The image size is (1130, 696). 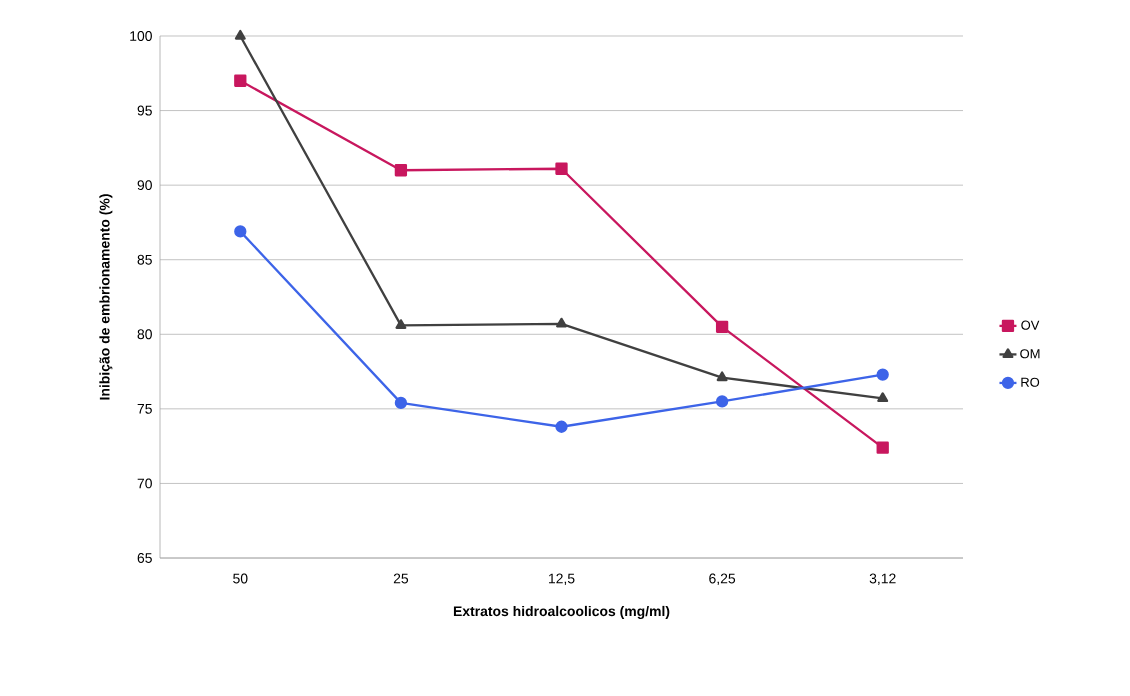 I want to click on y-tick-label: 100, so click(x=141, y=36).